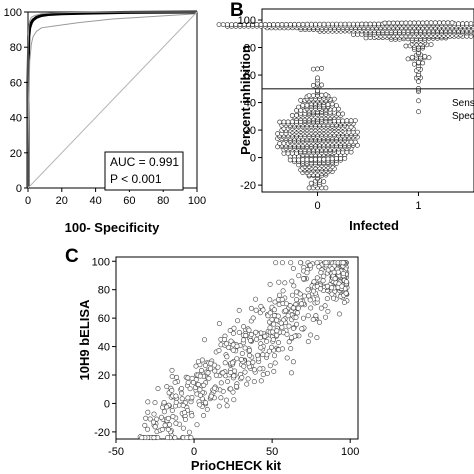 Image resolution: width=474 pixels, height=474 pixels. What do you see at coordinates (95, 201) in the screenshot?
I see `roc-x-tick-label: 40` at bounding box center [95, 201].